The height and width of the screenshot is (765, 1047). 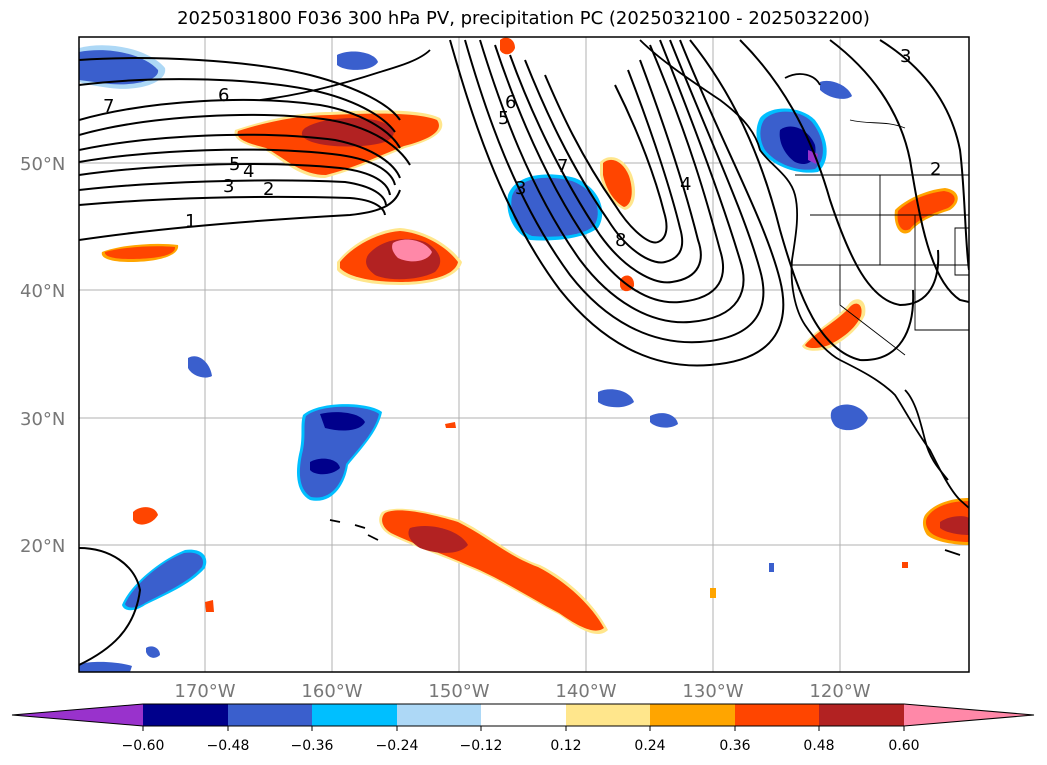 I want to click on colorbar-tick-label: −0.48, so click(x=228, y=746).